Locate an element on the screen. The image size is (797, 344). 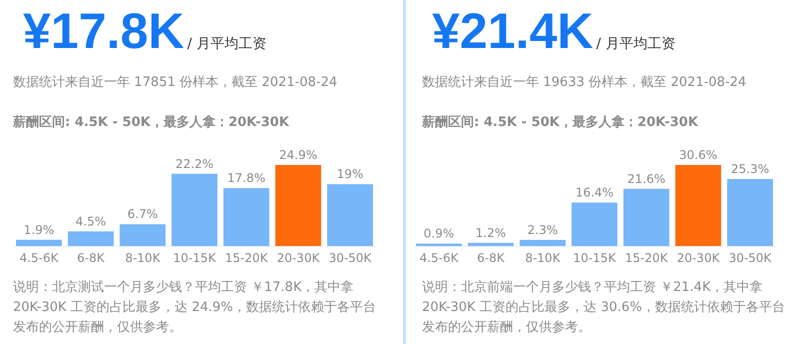
text: 说明：北京前端一个月多少钱？平均工资 ￥21.4K，其中拿 20K-30K 工资的占比最多，达 30.6%，数据统计依赖于各平台发布的公开薪酬，仅供参考。 is located at coordinates (604, 308).